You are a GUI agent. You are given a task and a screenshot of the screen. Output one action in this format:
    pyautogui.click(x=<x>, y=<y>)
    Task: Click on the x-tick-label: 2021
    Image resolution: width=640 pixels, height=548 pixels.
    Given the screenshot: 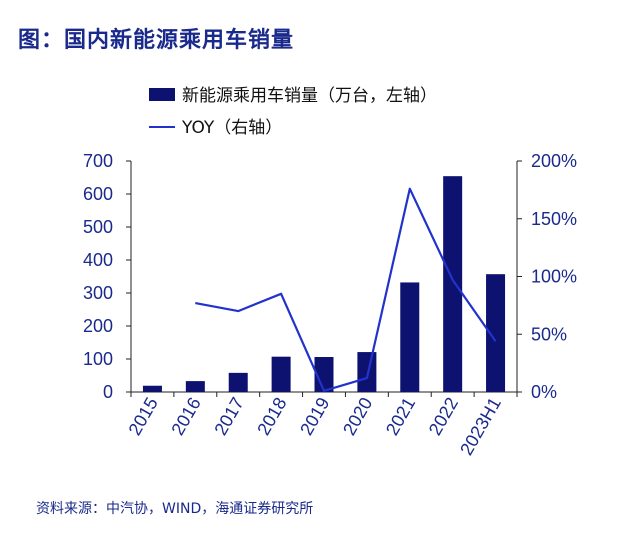 What is the action you would take?
    pyautogui.click(x=400, y=416)
    